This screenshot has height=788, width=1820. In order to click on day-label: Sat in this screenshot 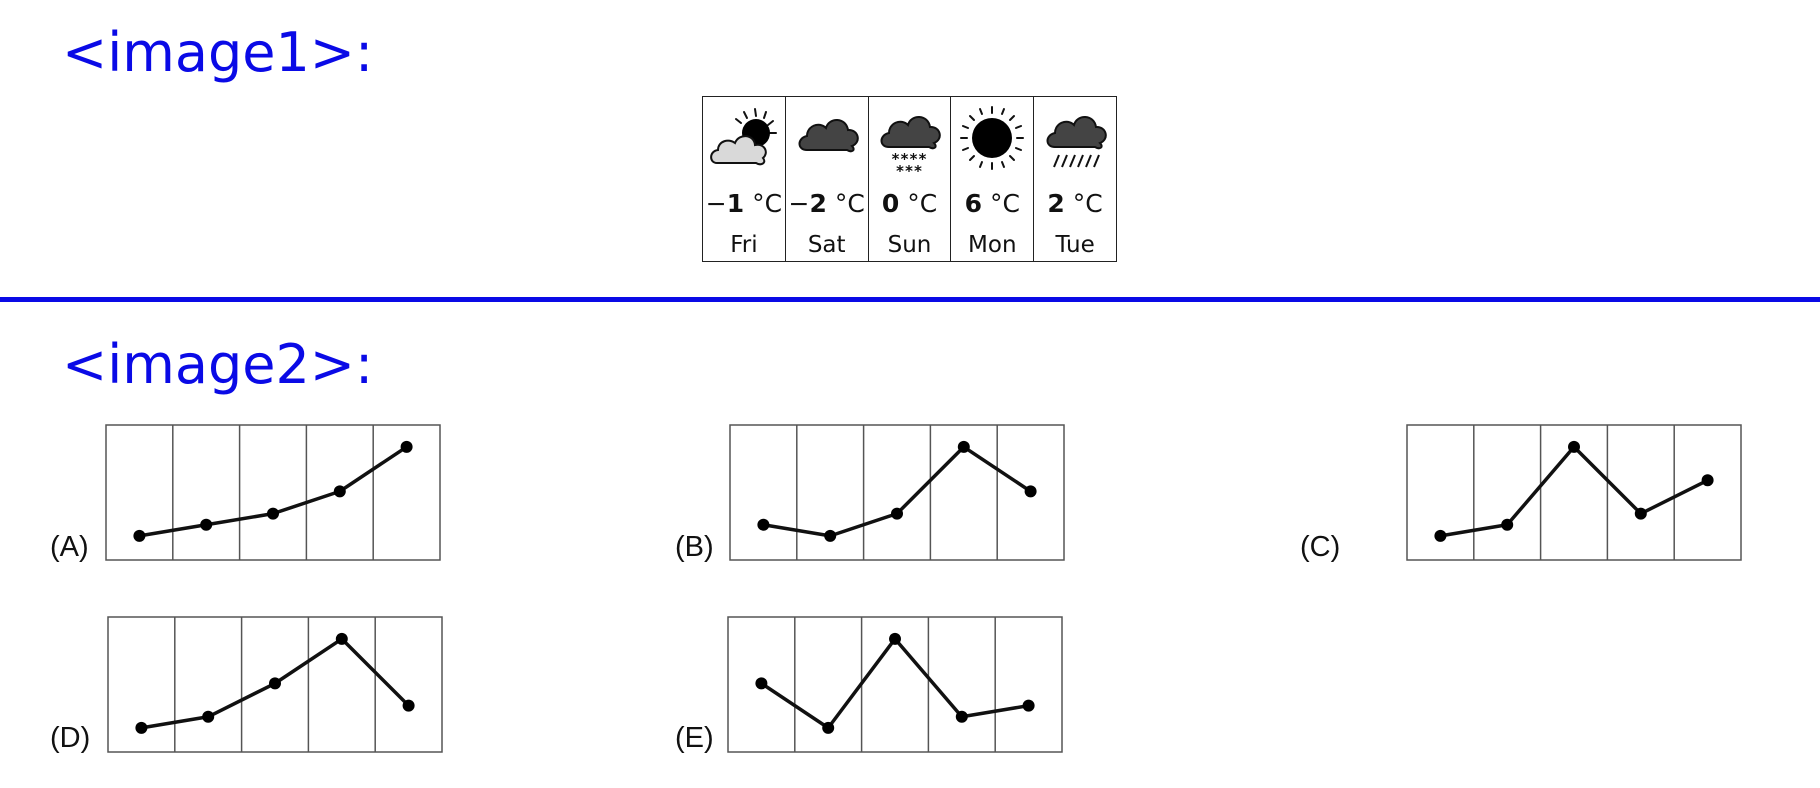, I will do `click(826, 245)`.